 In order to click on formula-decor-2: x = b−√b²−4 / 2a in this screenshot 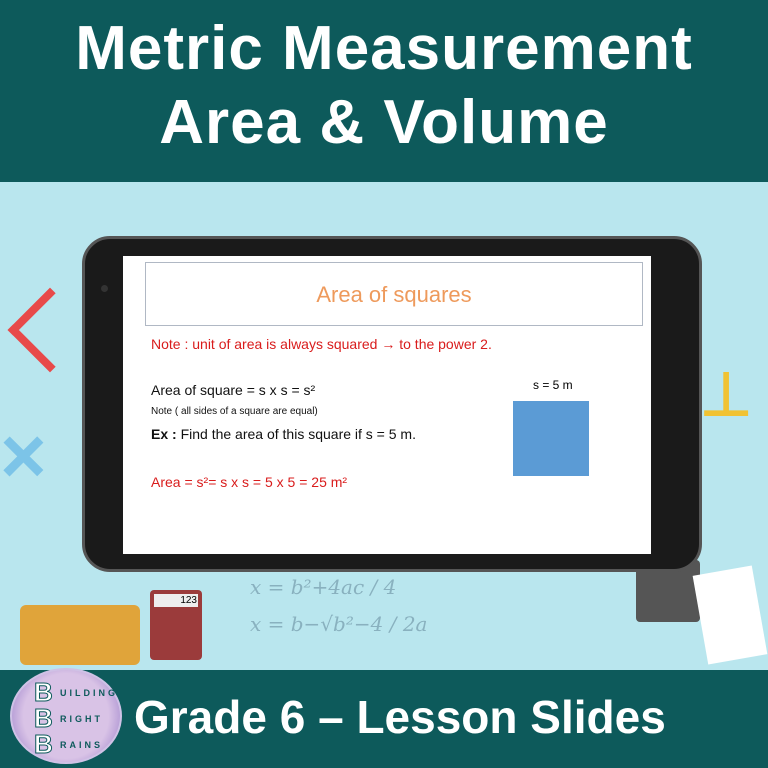, I will do `click(339, 624)`.